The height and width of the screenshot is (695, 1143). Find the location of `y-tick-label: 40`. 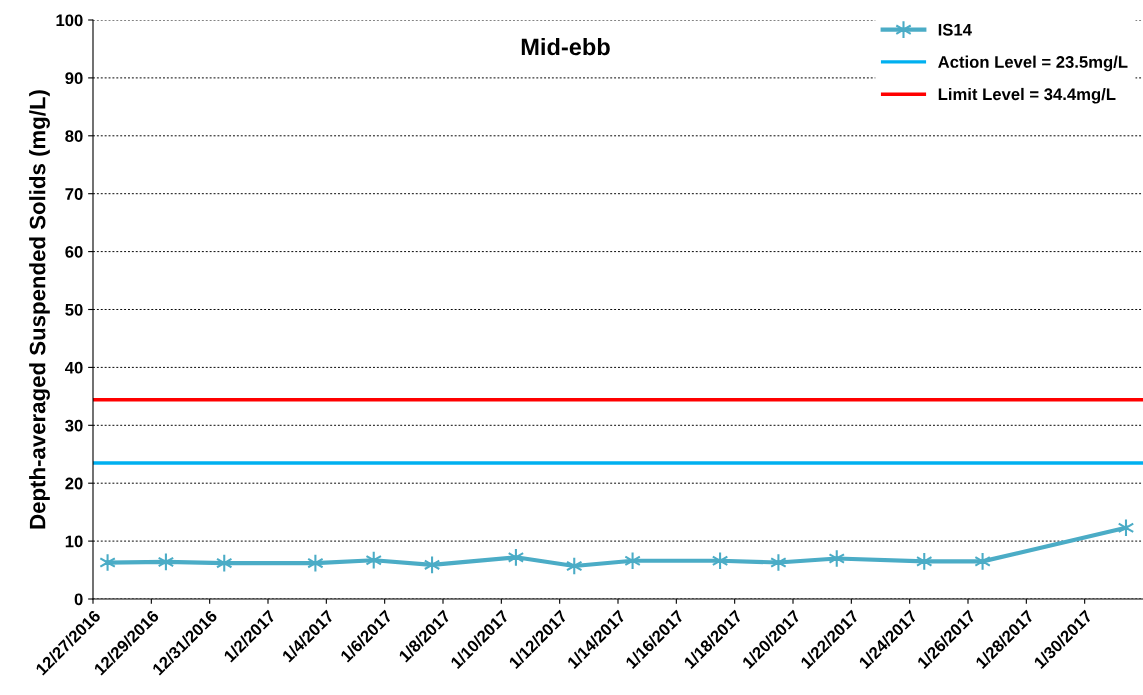

y-tick-label: 40 is located at coordinates (73, 367).